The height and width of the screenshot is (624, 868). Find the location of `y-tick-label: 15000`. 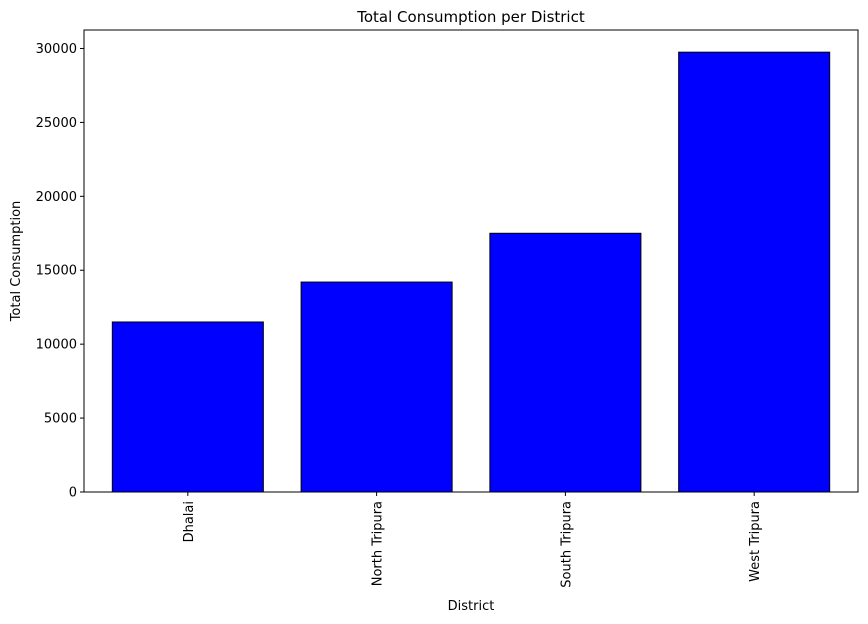

y-tick-label: 15000 is located at coordinates (56, 271).